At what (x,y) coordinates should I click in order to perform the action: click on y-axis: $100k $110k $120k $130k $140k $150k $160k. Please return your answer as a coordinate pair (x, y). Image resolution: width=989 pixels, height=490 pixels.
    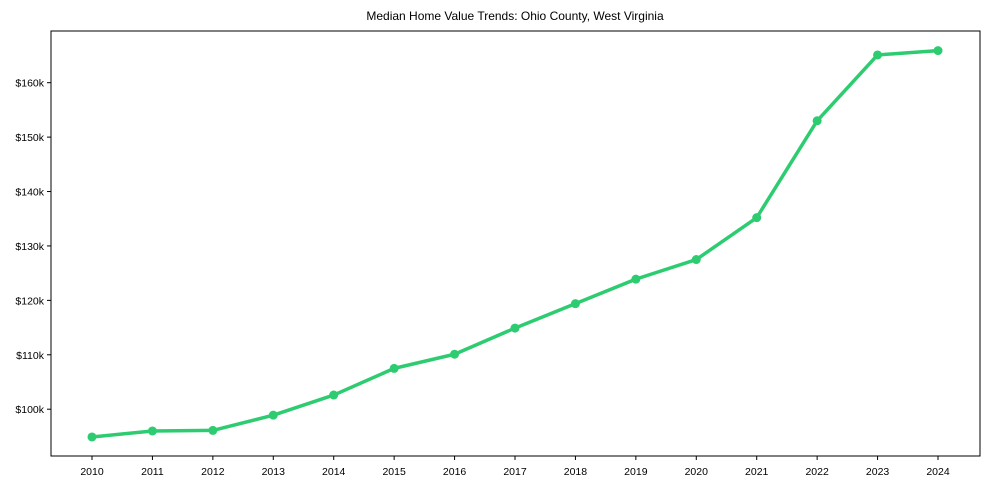
    Looking at the image, I should click on (33, 247).